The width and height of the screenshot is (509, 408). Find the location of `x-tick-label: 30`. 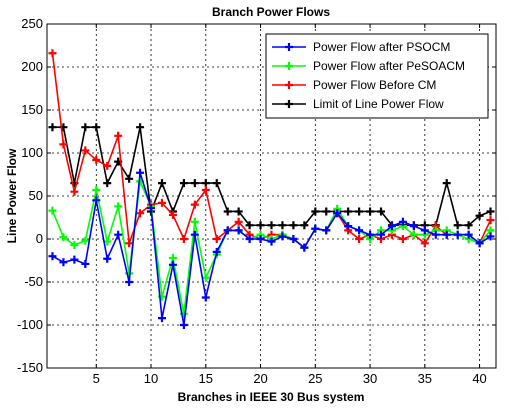

x-tick-label: 30 is located at coordinates (370, 378).